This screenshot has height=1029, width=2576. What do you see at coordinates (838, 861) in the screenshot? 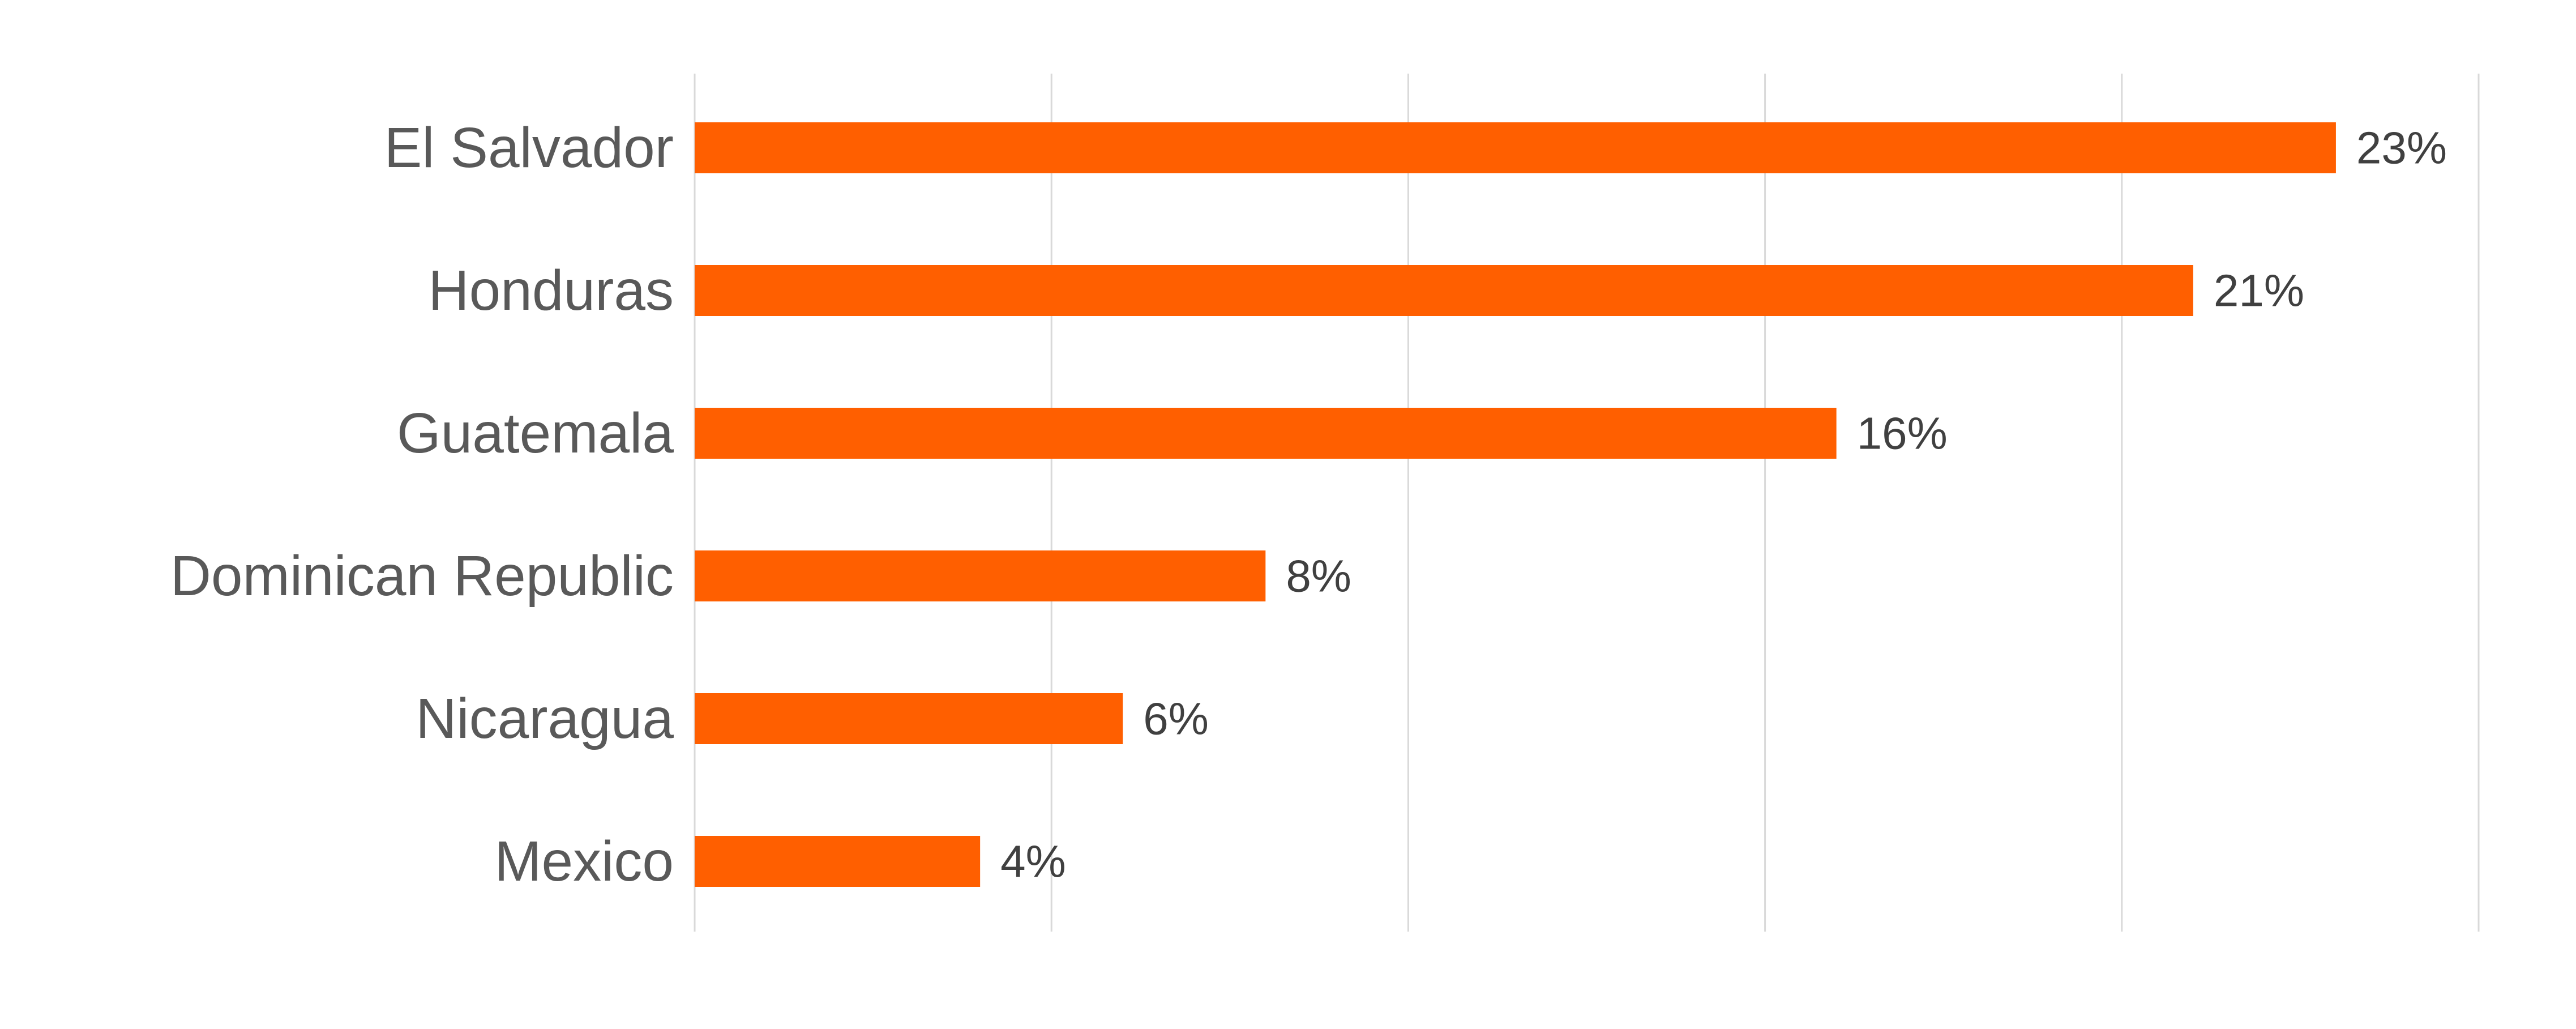
I see `bar-mexico` at bounding box center [838, 861].